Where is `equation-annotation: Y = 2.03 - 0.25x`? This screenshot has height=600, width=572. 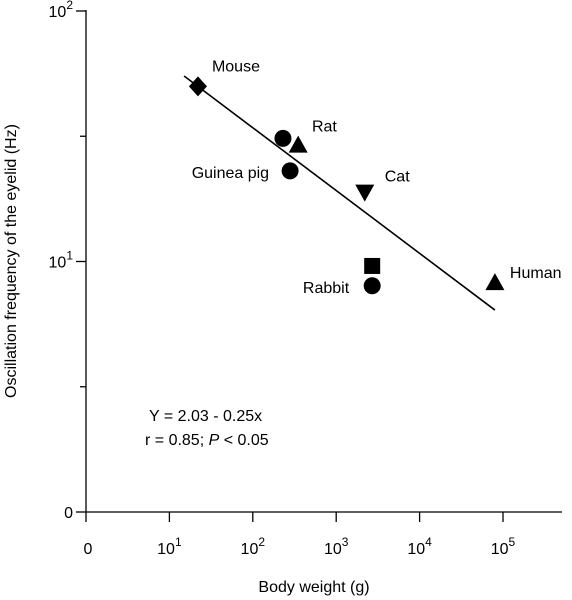
equation-annotation: Y = 2.03 - 0.25x is located at coordinates (205, 416).